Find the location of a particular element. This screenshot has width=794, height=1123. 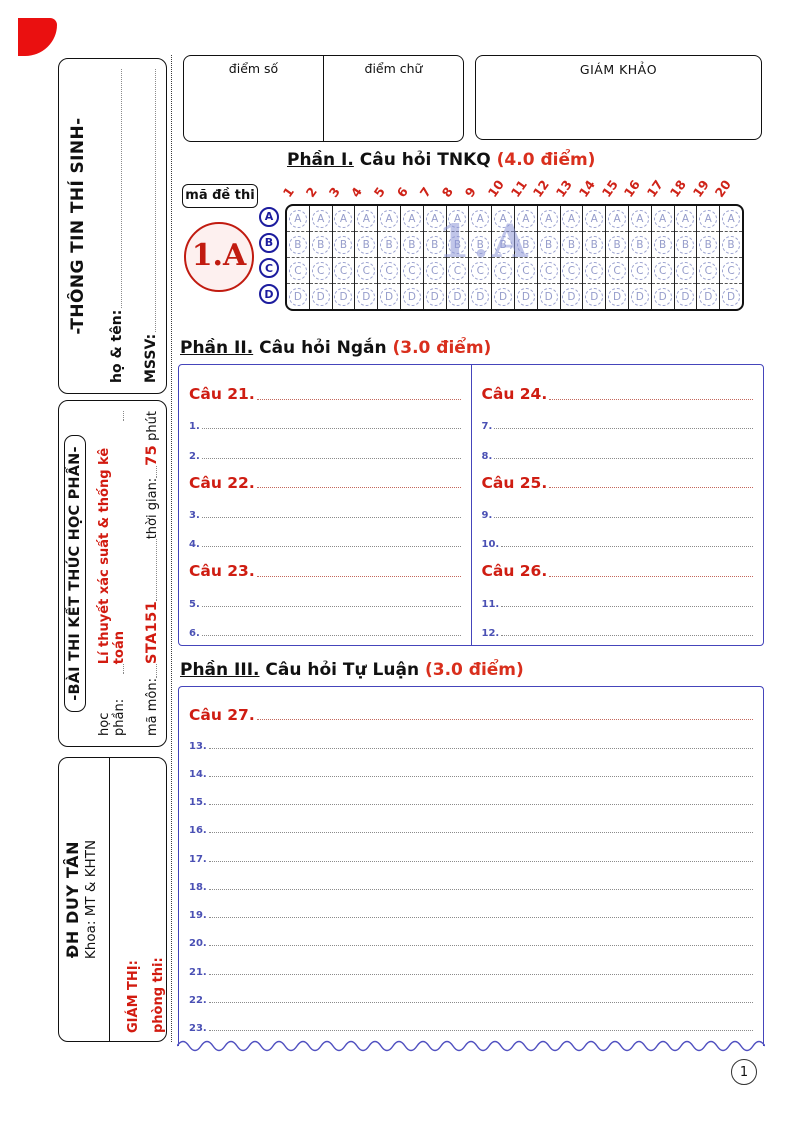

answer-bubble-14-d: D is located at coordinates (594, 296).